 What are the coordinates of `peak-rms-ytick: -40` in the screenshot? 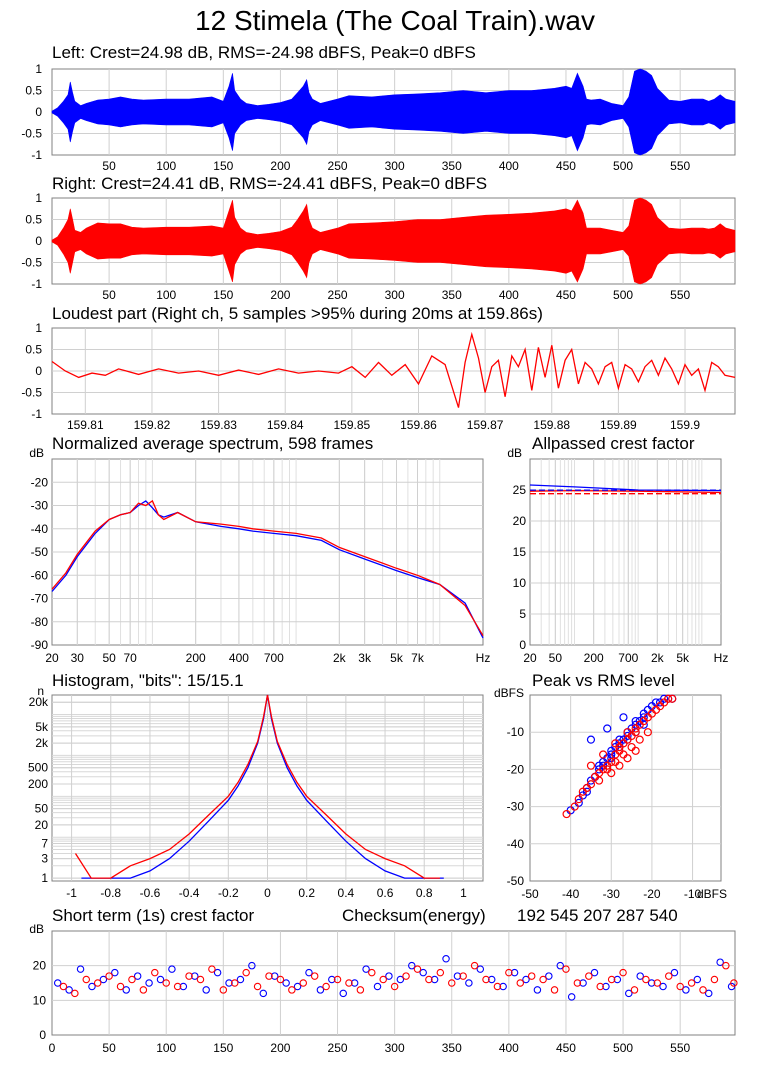 It's located at (516, 844).